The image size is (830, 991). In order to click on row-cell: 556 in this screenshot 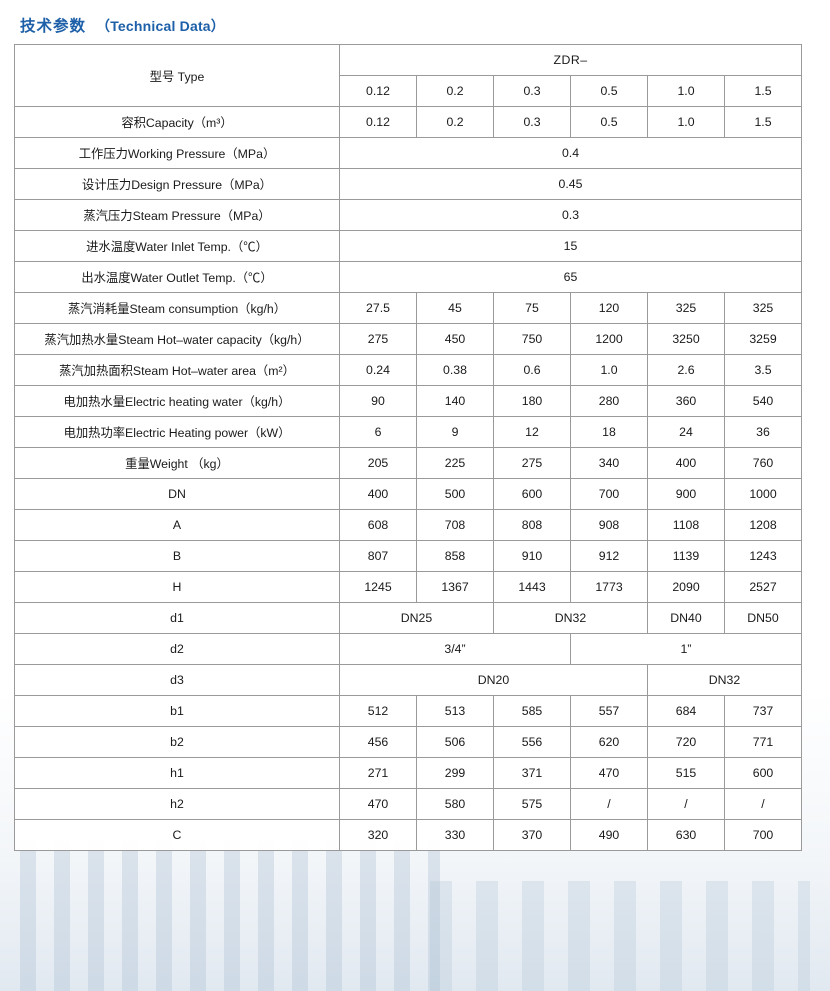, I will do `click(532, 742)`.